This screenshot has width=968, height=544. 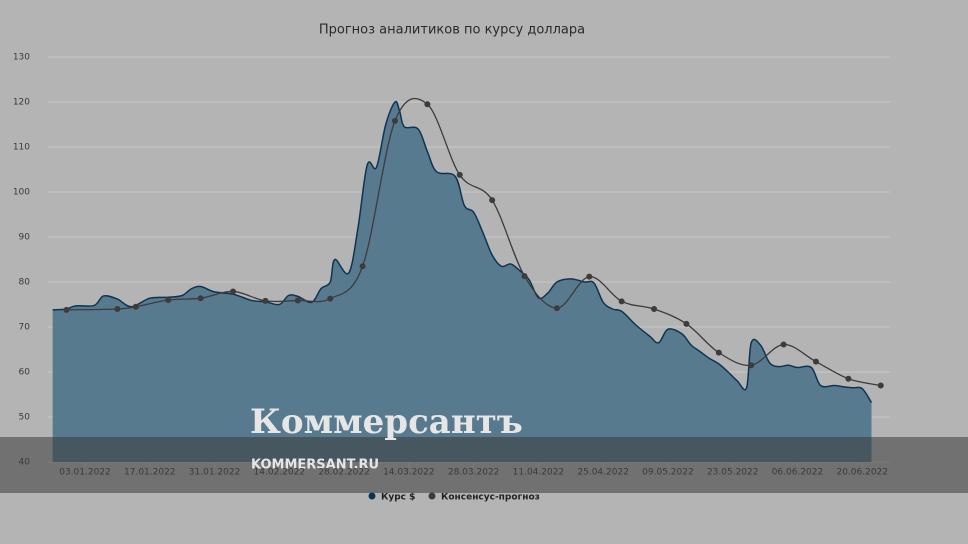 I want to click on watermark-logo: Коммерсантъ, so click(x=386, y=422).